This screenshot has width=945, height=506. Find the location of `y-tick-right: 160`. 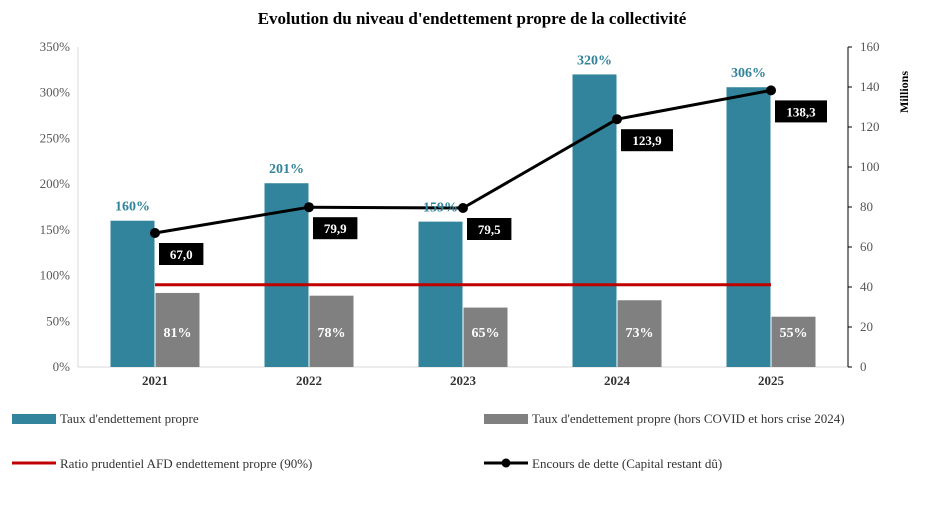

y-tick-right: 160 is located at coordinates (870, 46).